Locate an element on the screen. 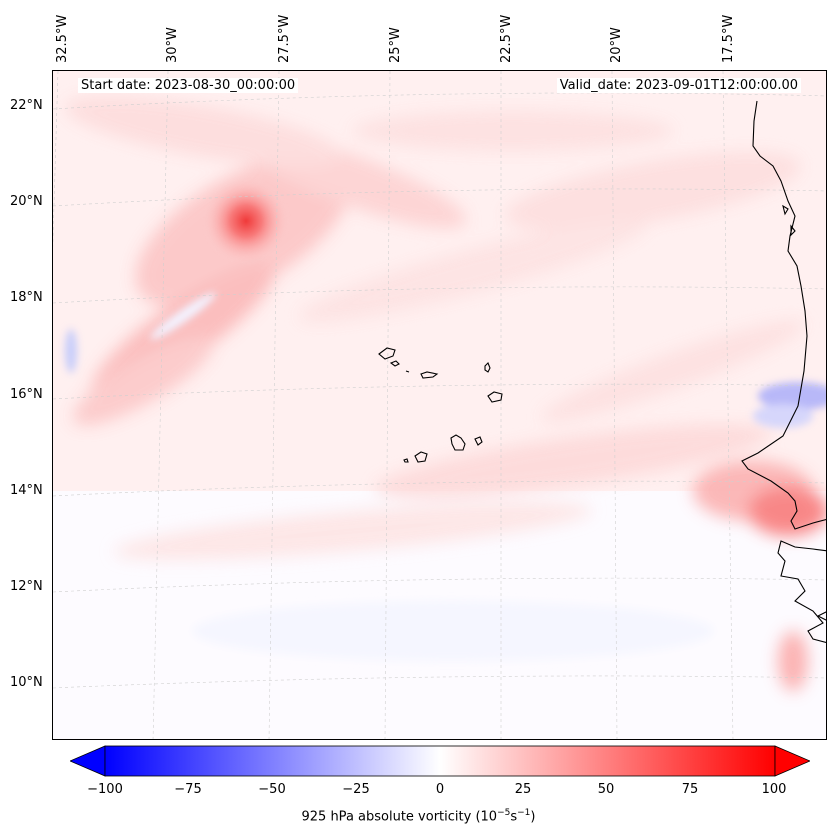 Image resolution: width=837 pixels, height=839 pixels. lat-label-16n: 16°N is located at coordinates (26, 394).